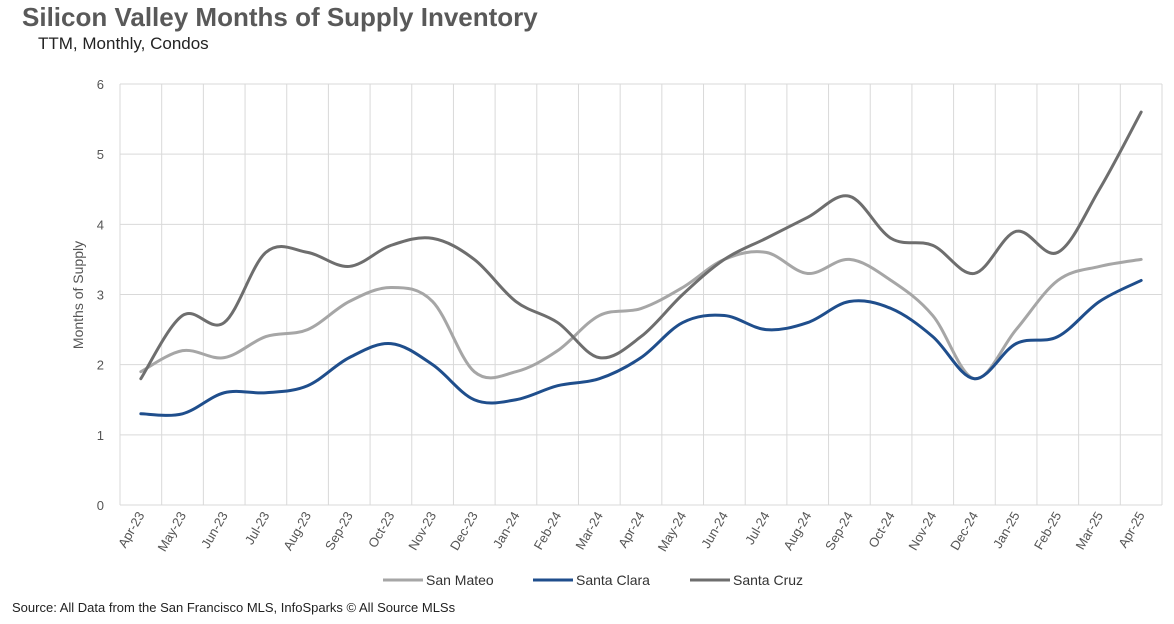 The width and height of the screenshot is (1174, 624). What do you see at coordinates (339, 531) in the screenshot?
I see `x-tick-label: Sep-23` at bounding box center [339, 531].